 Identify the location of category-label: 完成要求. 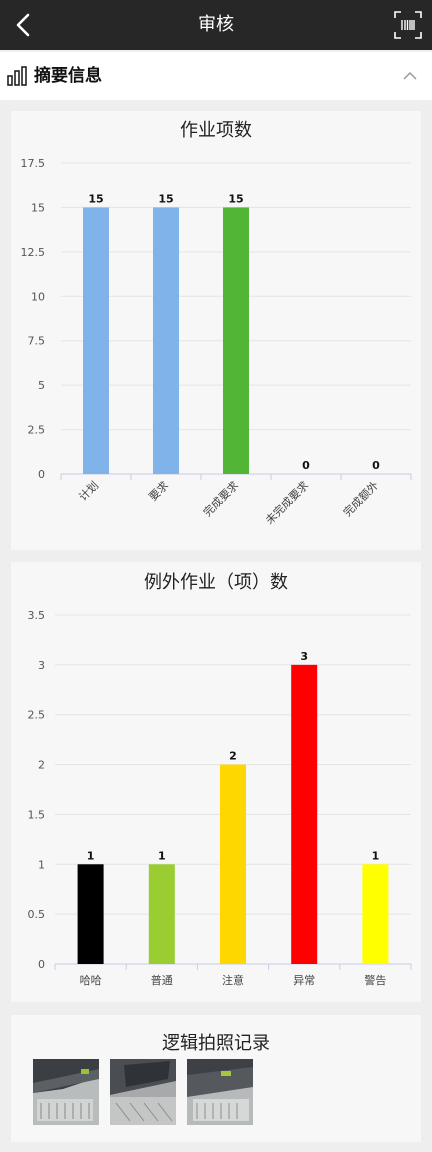
(220, 498).